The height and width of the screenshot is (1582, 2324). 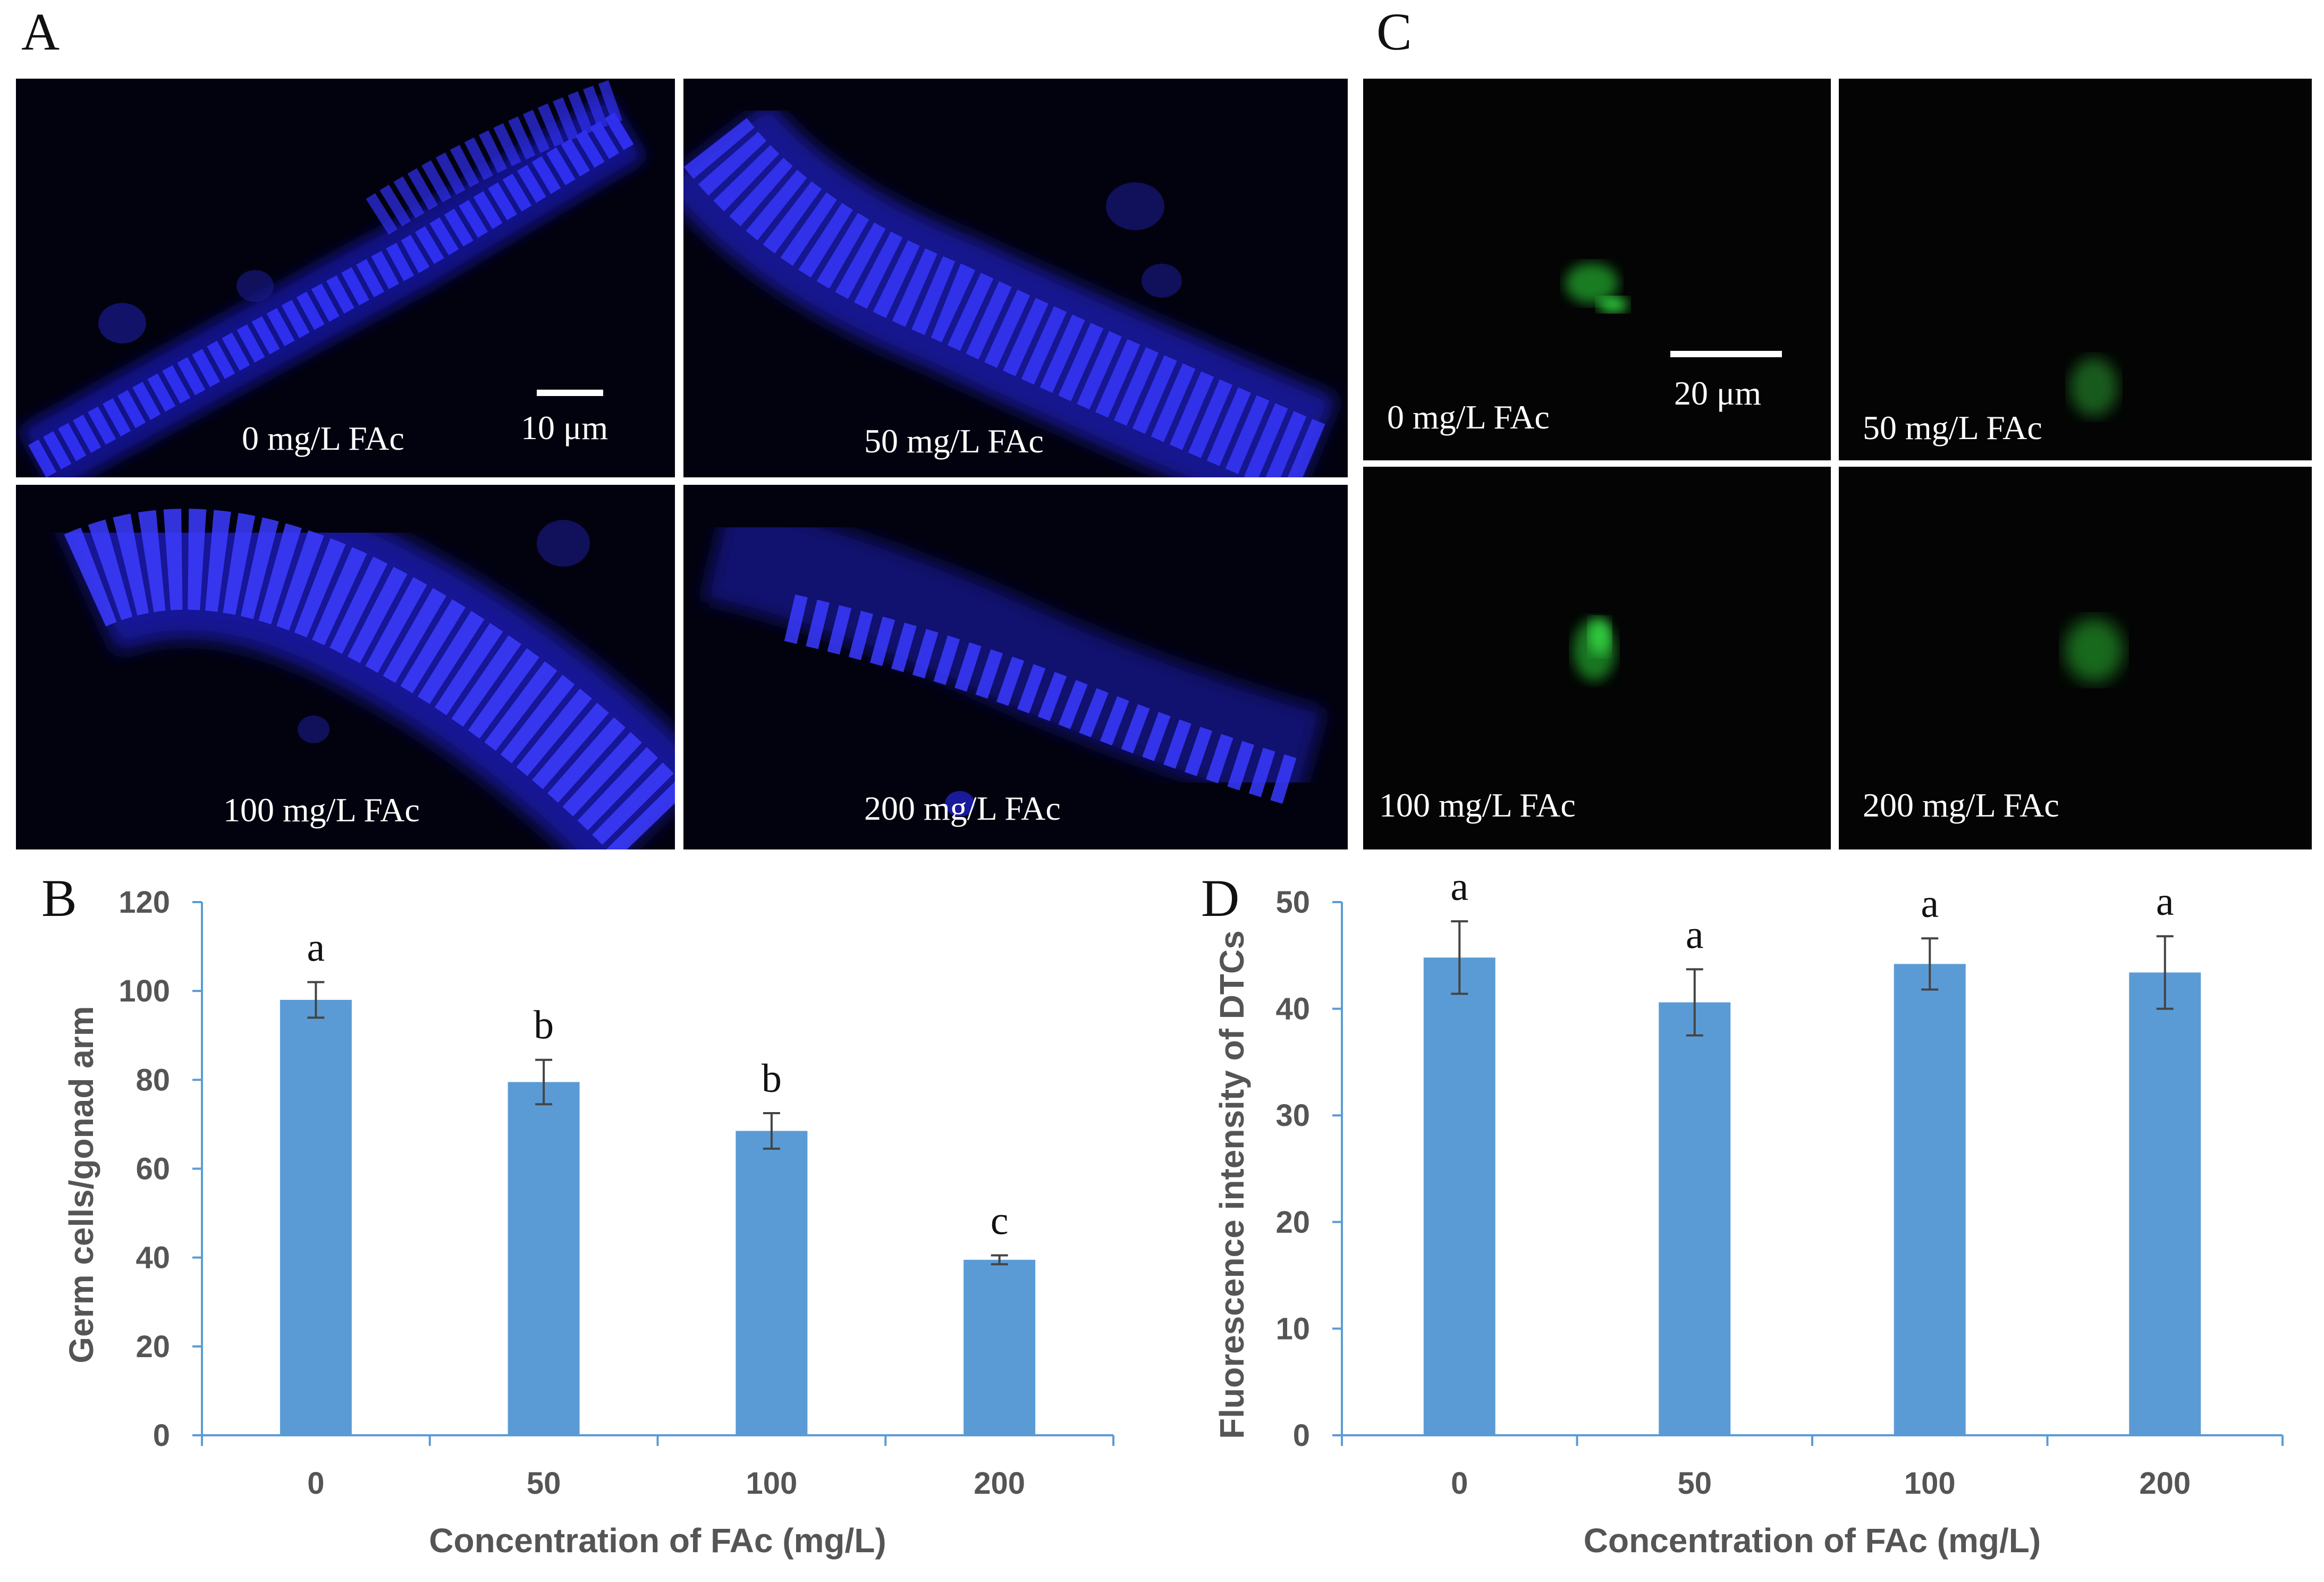 What do you see at coordinates (1292, 1329) in the screenshot?
I see `y-tick-label: 10` at bounding box center [1292, 1329].